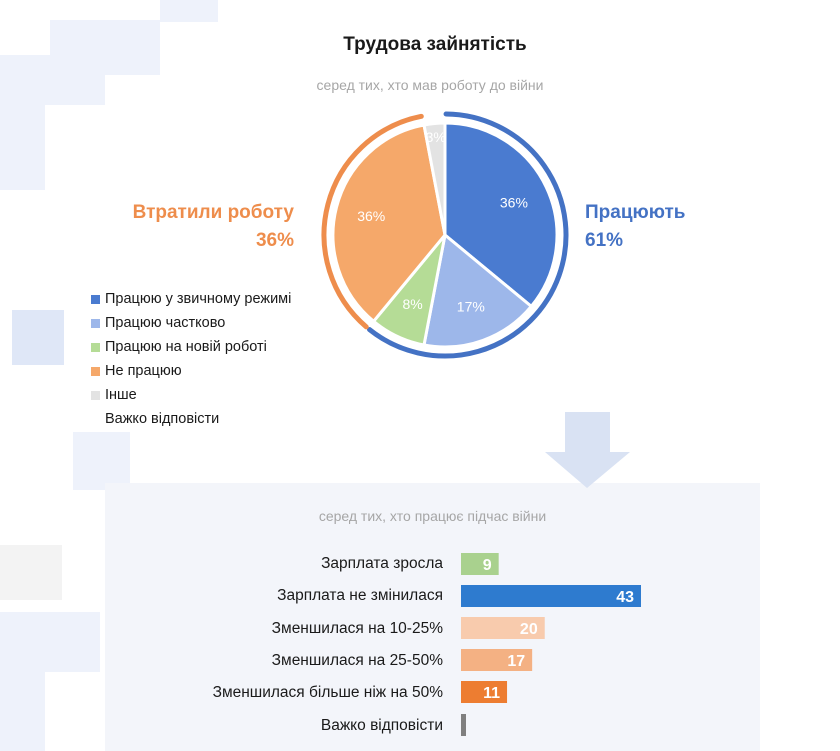 This screenshot has width=840, height=751. Describe the element at coordinates (430, 85) in the screenshot. I see `chart-subtitle: серед тих, хто мав роботу до війни` at that location.